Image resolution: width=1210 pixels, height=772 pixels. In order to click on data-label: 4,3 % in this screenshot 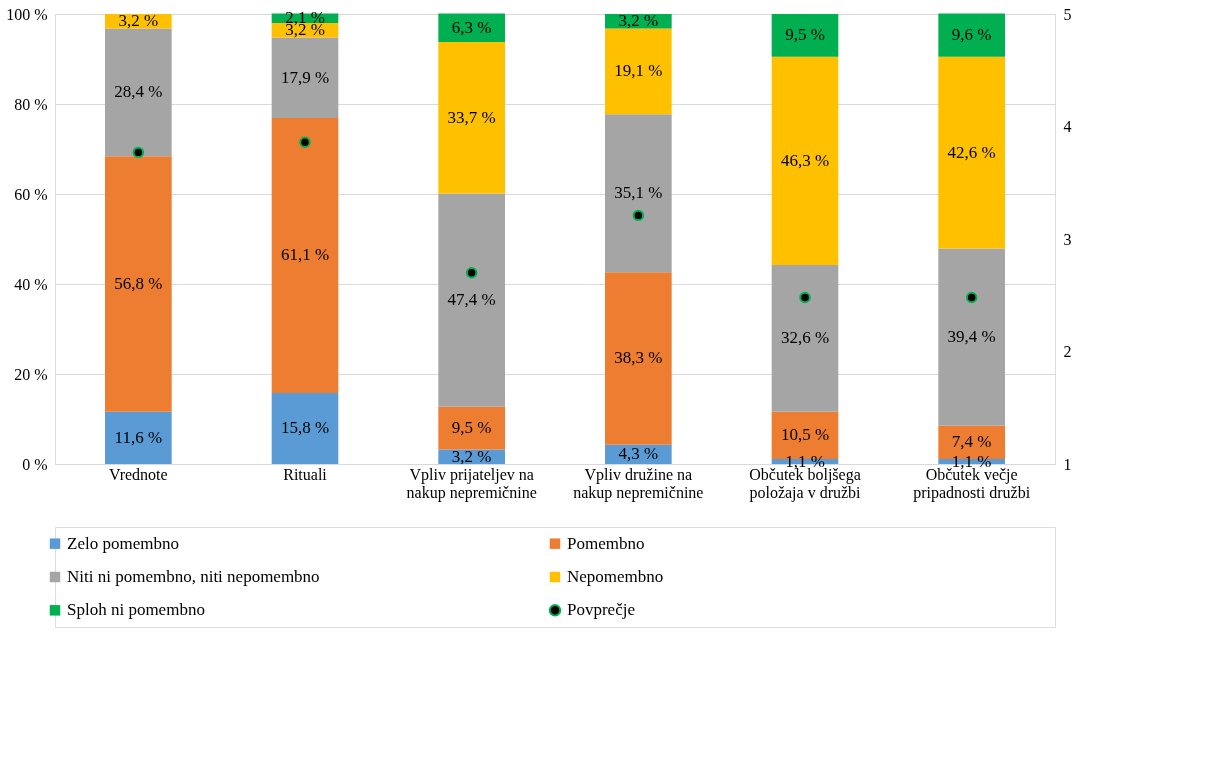, I will do `click(638, 454)`.